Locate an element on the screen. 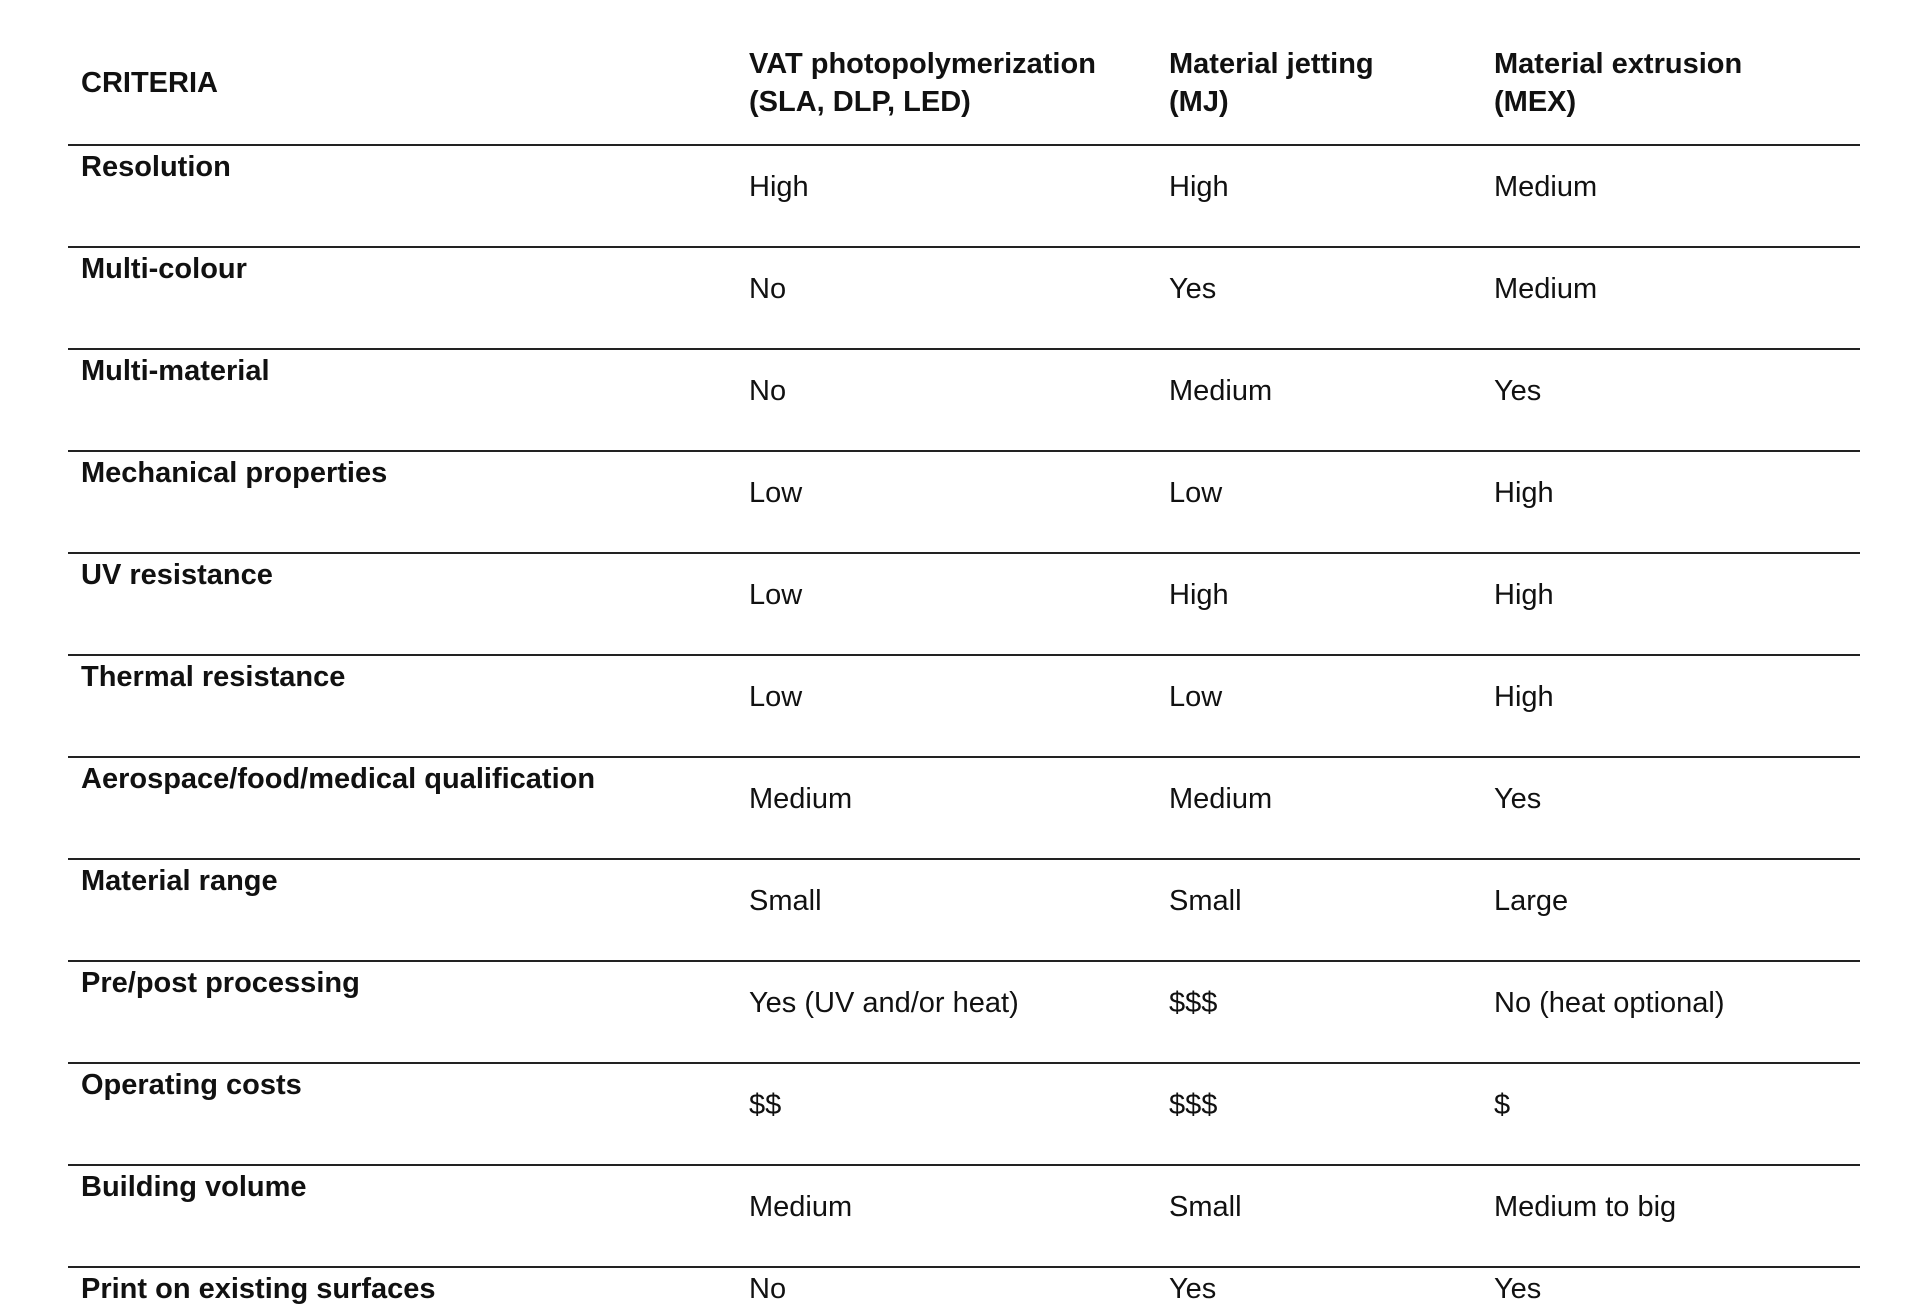  table-row: Material range Small Small Large is located at coordinates (964, 910).